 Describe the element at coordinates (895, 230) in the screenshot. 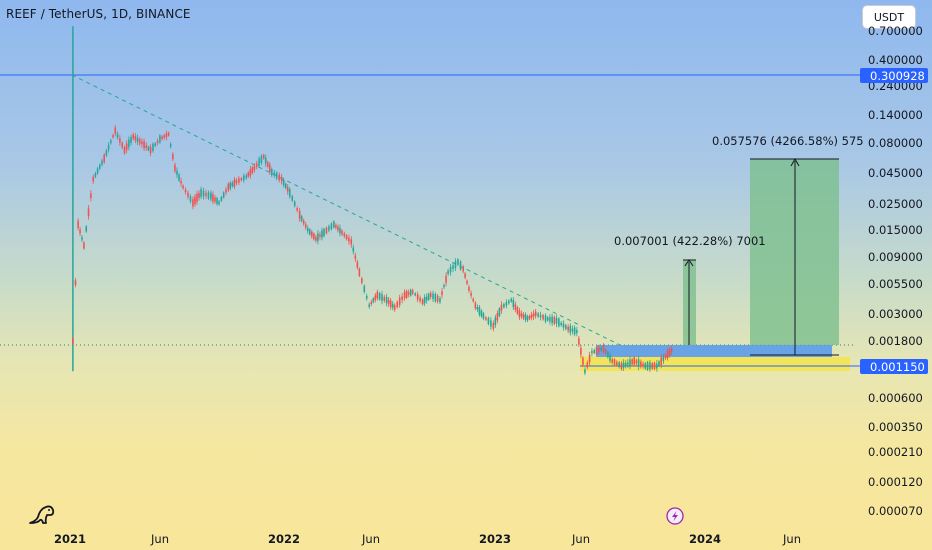

I see `y-tick-label: 0.015000` at that location.